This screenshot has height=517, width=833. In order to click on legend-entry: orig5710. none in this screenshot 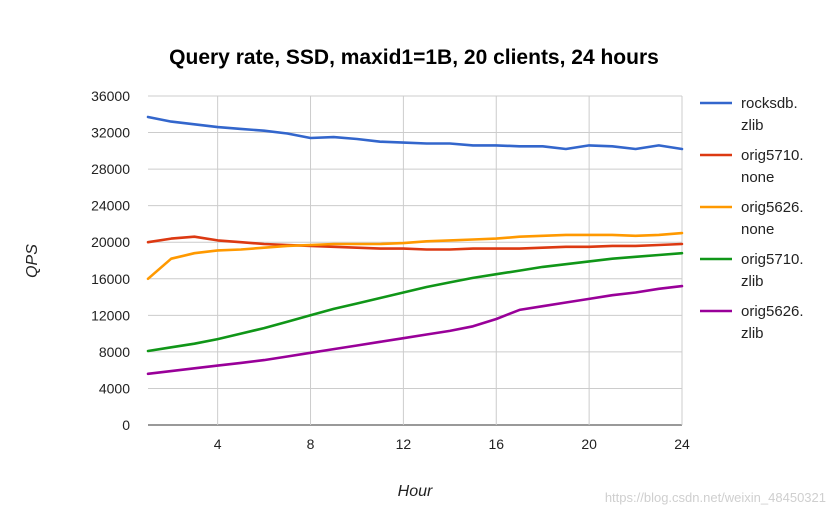, I will do `click(752, 166)`.